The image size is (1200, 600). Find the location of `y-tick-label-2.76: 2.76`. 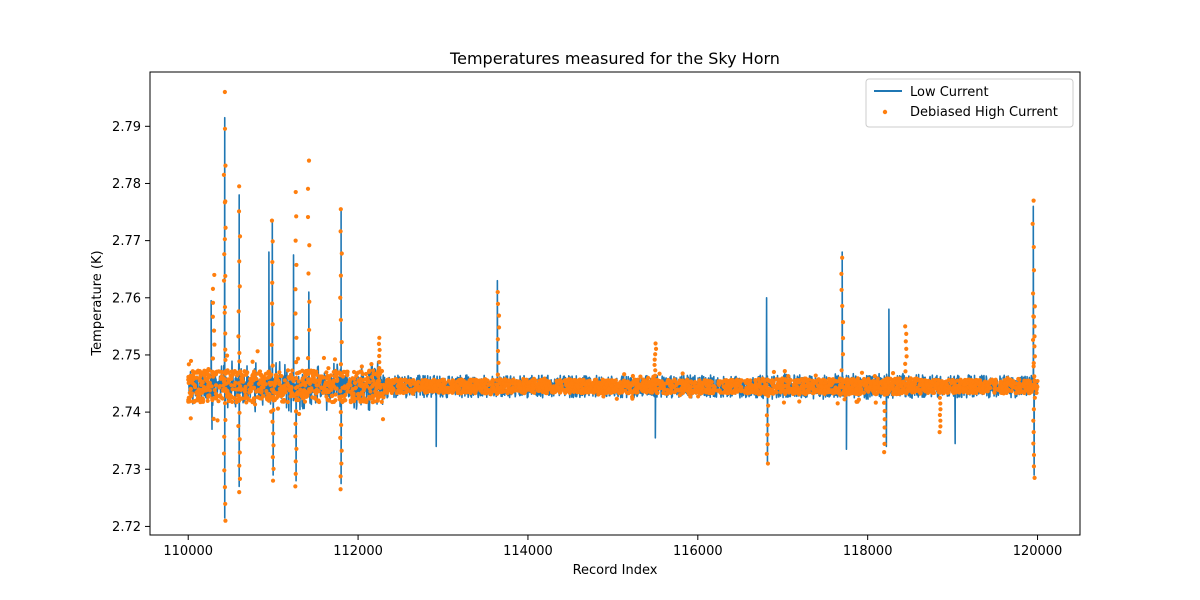

y-tick-label-2.76: 2.76 is located at coordinates (126, 298).